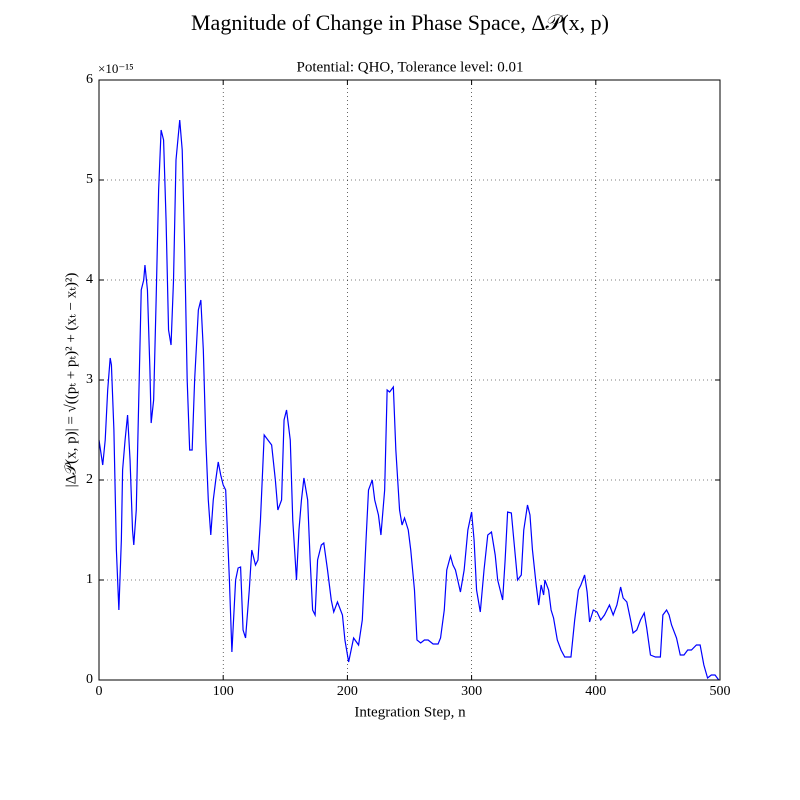 Image resolution: width=800 pixels, height=800 pixels. Describe the element at coordinates (223, 691) in the screenshot. I see `x-tick-label: 100` at that location.